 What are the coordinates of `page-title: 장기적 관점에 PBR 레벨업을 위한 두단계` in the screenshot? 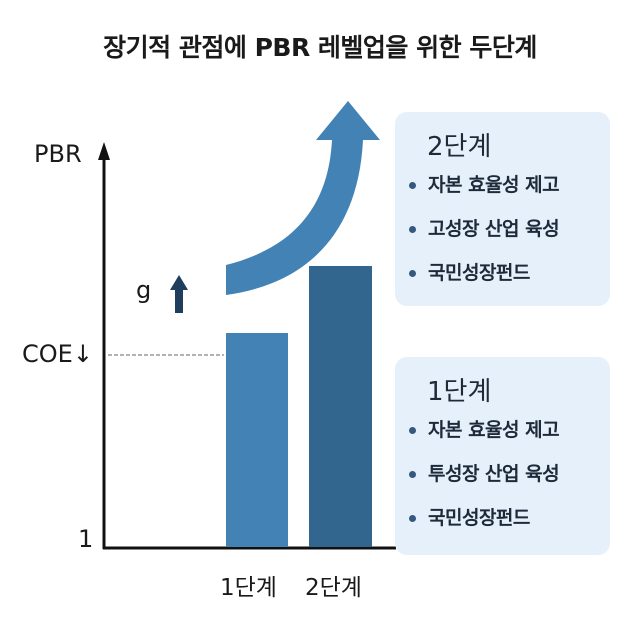 It's located at (320, 47).